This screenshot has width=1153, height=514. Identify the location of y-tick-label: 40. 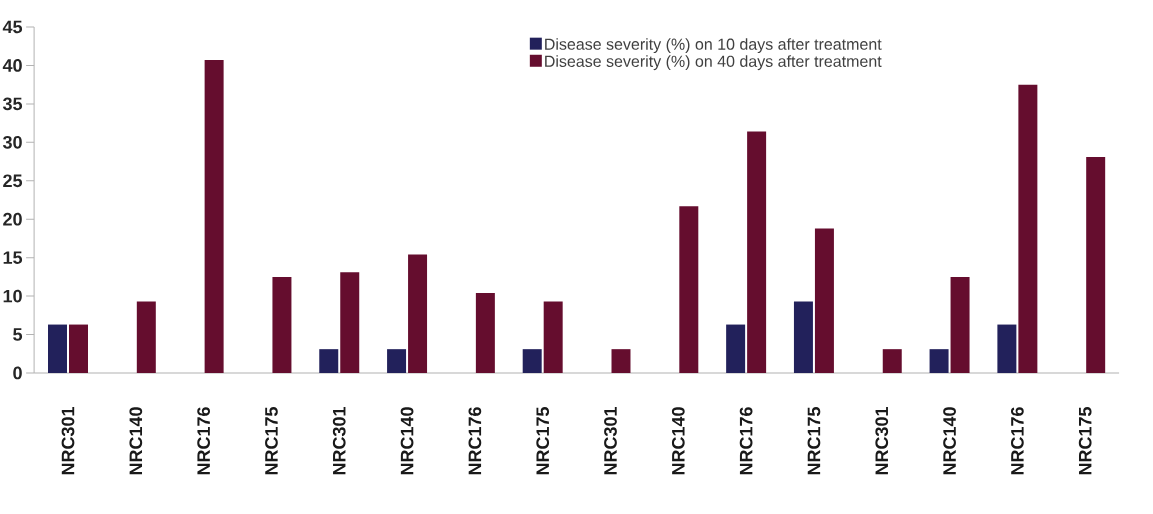
(12, 65).